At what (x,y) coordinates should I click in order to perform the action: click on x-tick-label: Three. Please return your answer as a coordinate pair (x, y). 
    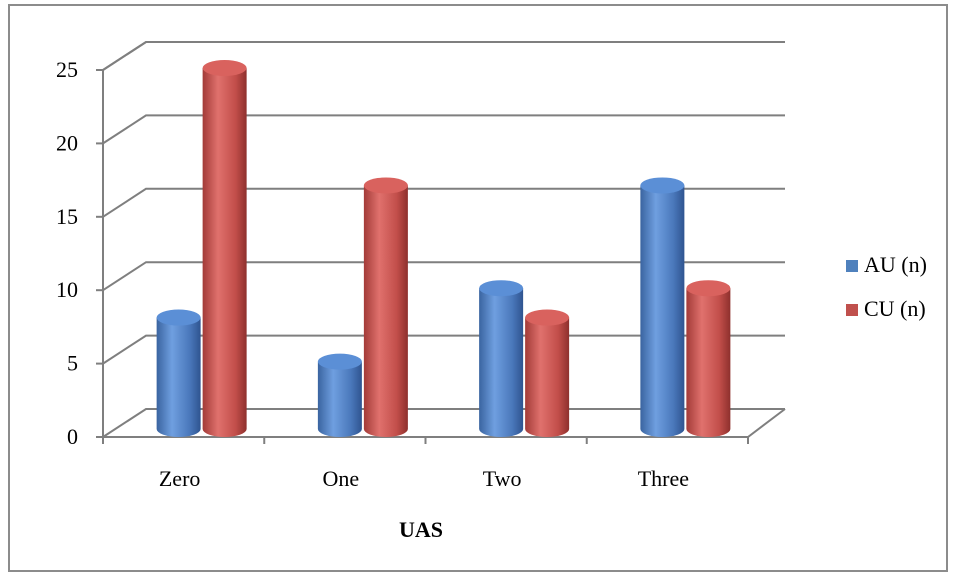
    Looking at the image, I should click on (663, 478).